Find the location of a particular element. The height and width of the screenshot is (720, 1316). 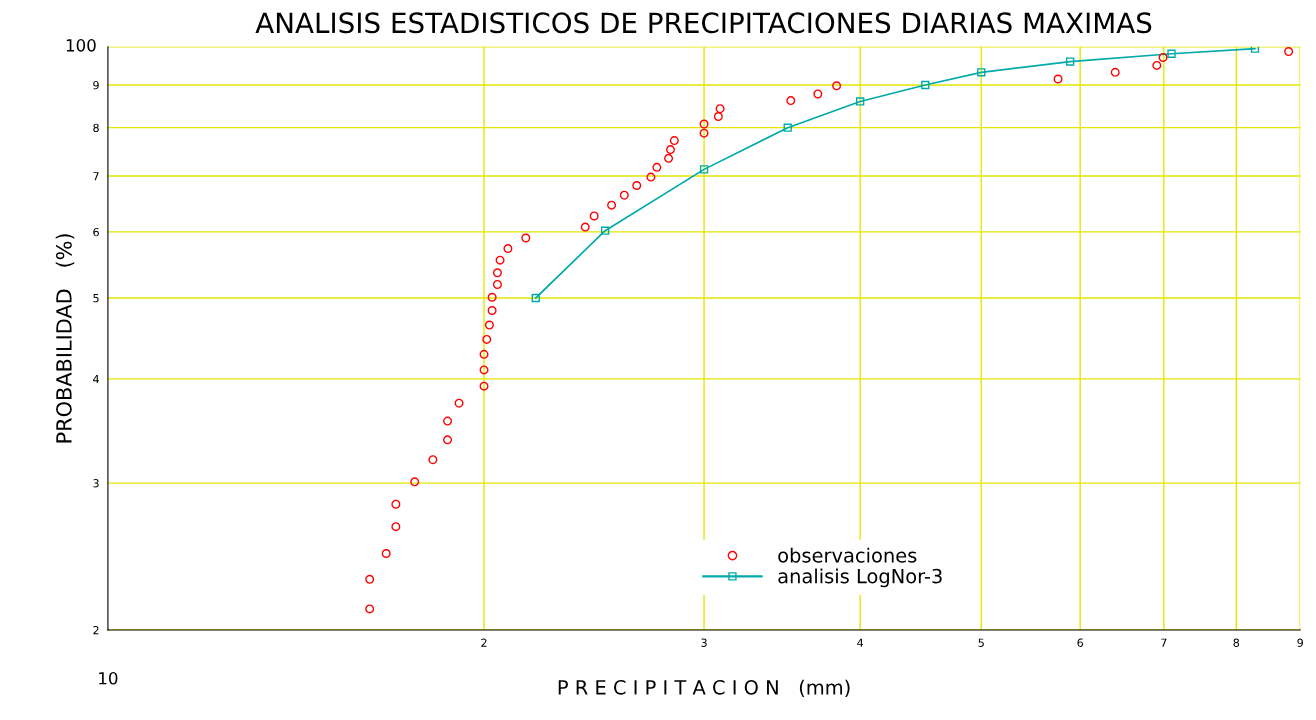

x-tick-label: 3 is located at coordinates (704, 642).